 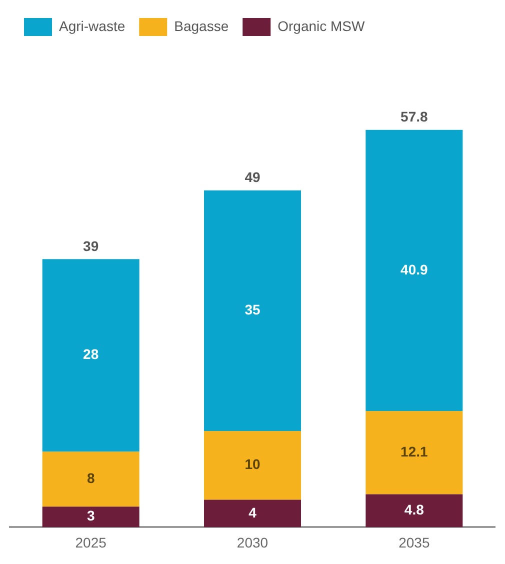 What do you see at coordinates (91, 542) in the screenshot?
I see `x-tick-label: 2025` at bounding box center [91, 542].